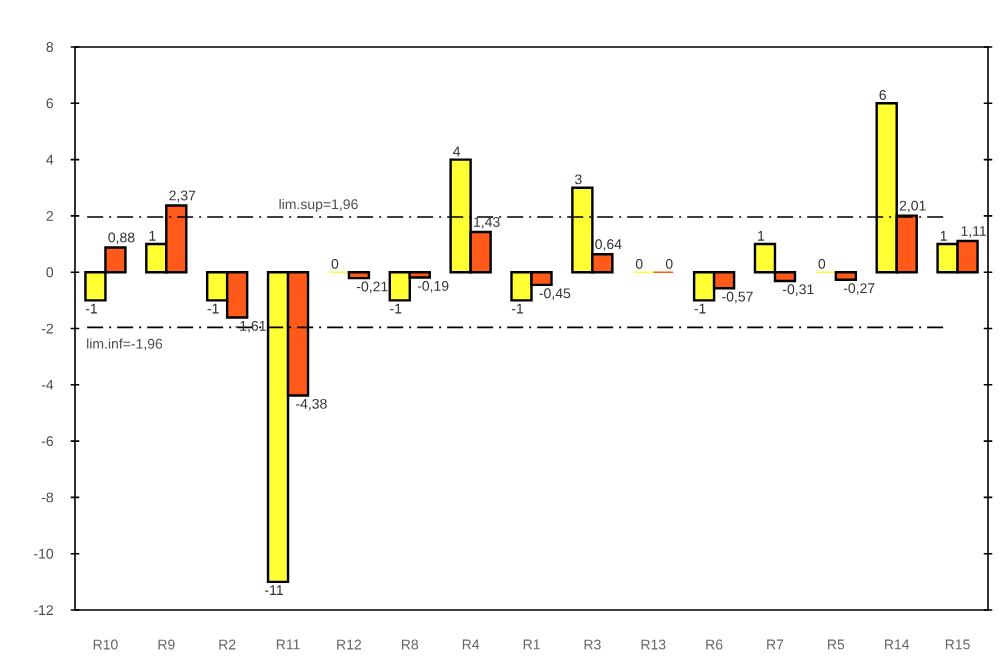 The width and height of the screenshot is (1008, 671). I want to click on y-tick-label: -12, so click(43, 610).